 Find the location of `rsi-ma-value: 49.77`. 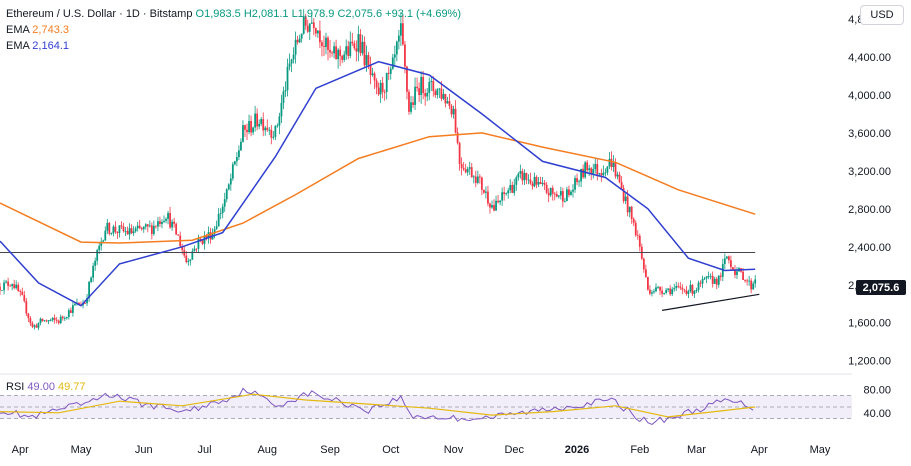

rsi-ma-value: 49.77 is located at coordinates (72, 387).